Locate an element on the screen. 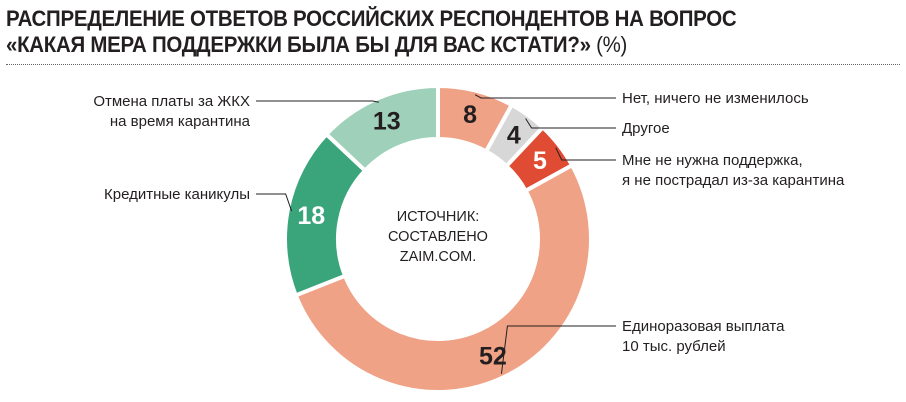  source-line-1: ИСТОЧНИК: is located at coordinates (438, 217).